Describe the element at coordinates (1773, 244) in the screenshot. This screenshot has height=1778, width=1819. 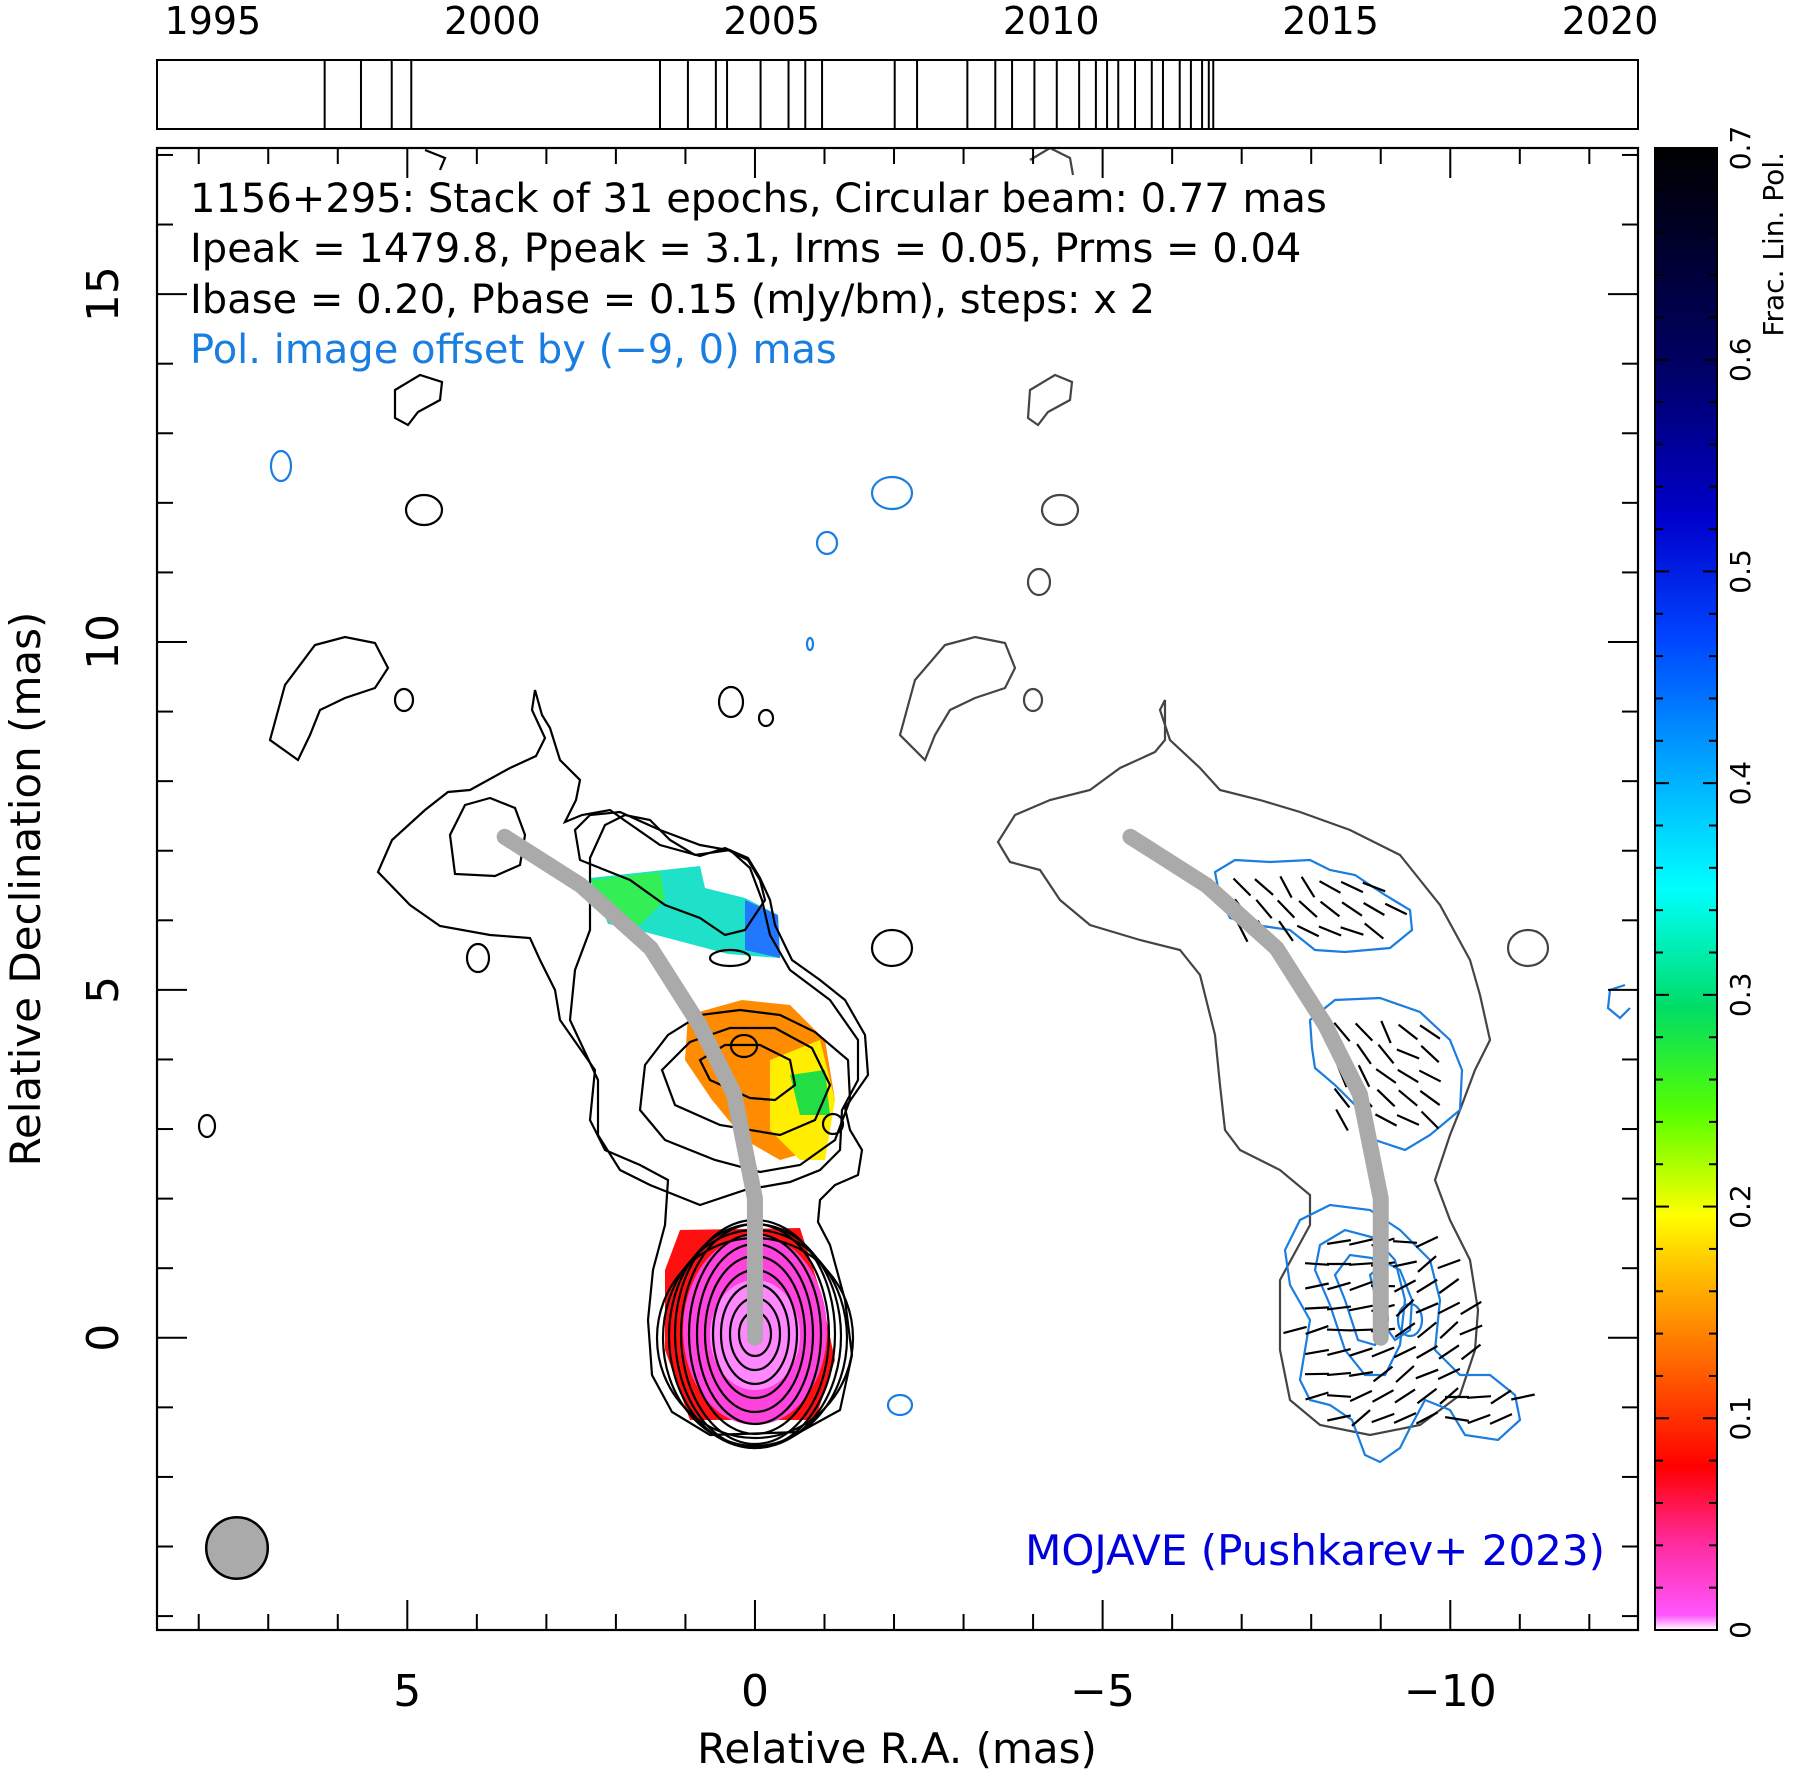
I see `colorbar-title: Frac. Lin. Pol.` at that location.